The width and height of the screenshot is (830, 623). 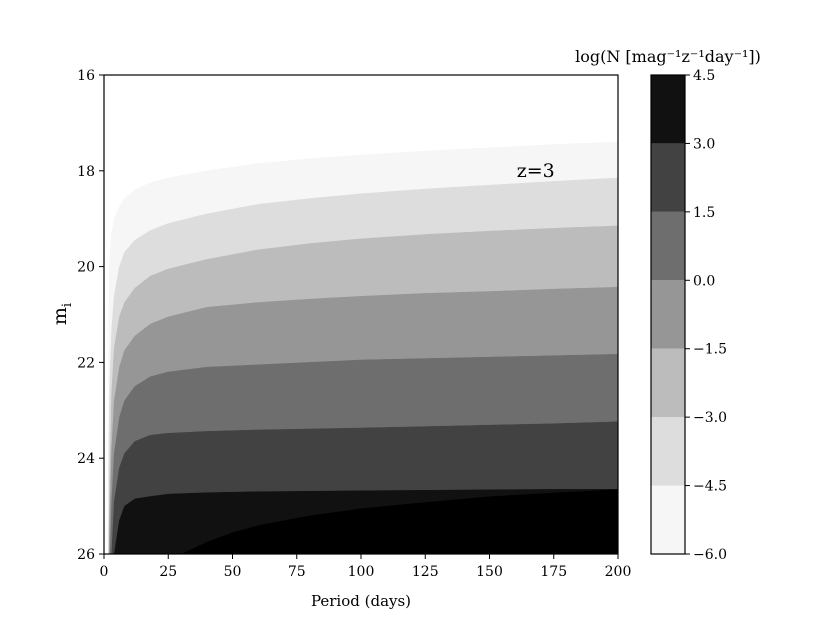 I want to click on x-tick-label: 200, so click(x=618, y=572).